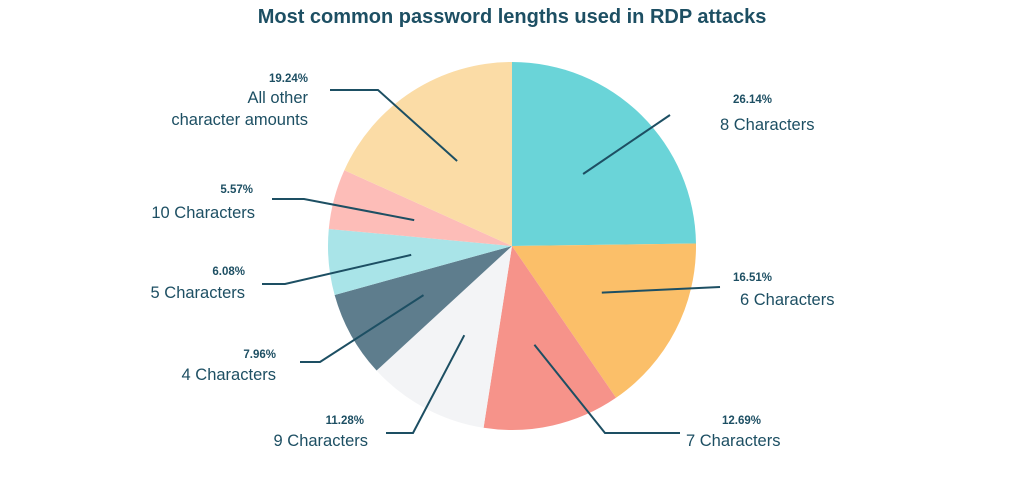  I want to click on slice-category-label: 6 Characters, so click(787, 300).